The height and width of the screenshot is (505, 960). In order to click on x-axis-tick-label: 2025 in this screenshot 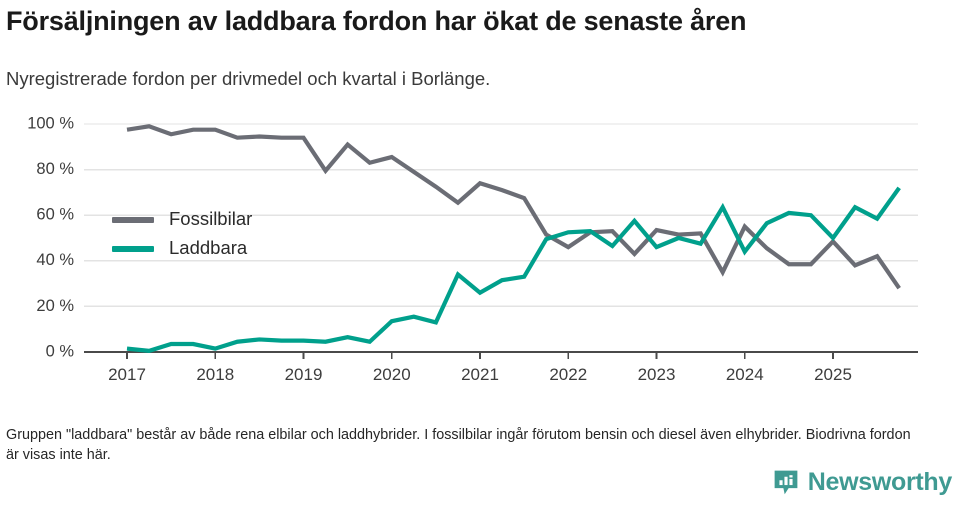, I will do `click(833, 374)`.